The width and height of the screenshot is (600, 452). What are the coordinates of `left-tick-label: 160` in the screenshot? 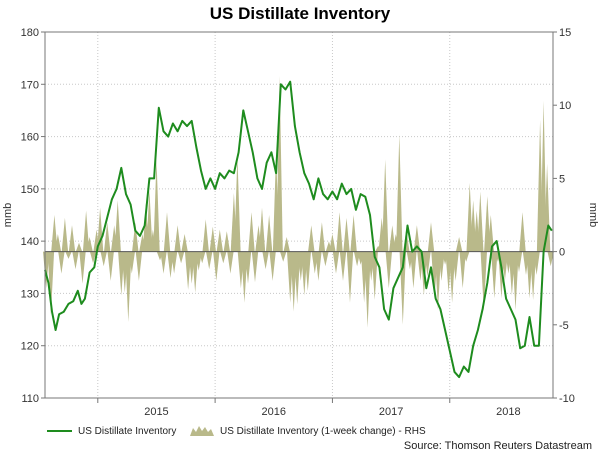 It's located at (30, 138).